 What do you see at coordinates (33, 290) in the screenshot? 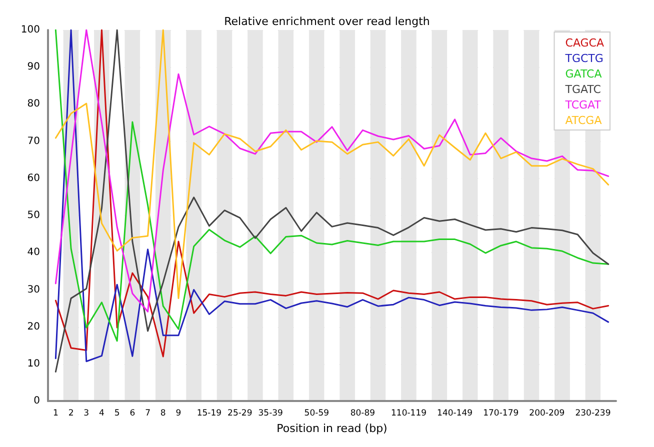
I see `y-tick-label: 30` at bounding box center [33, 290].